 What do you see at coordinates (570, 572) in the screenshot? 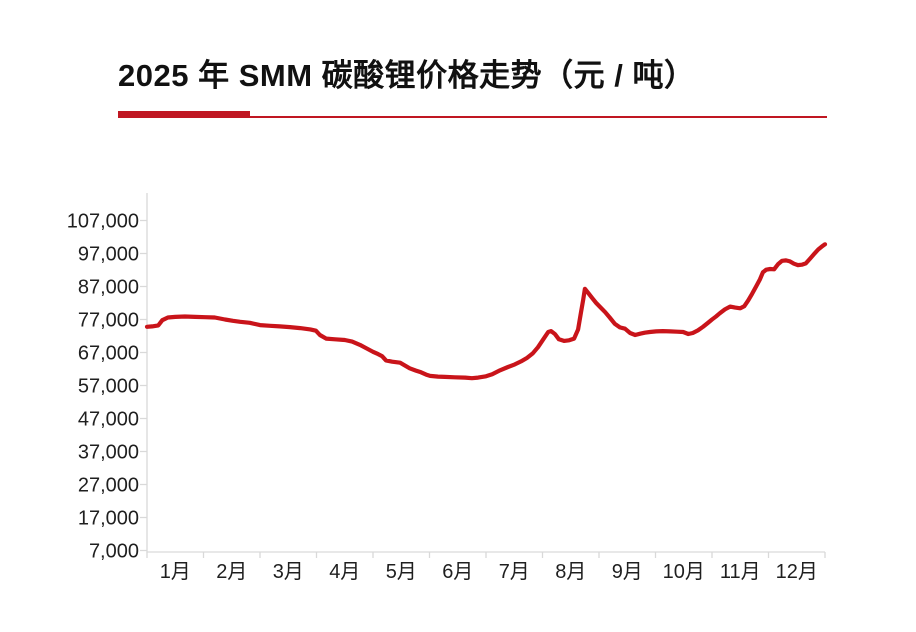
I see `x-axis-tick-label: 8月` at bounding box center [570, 572].